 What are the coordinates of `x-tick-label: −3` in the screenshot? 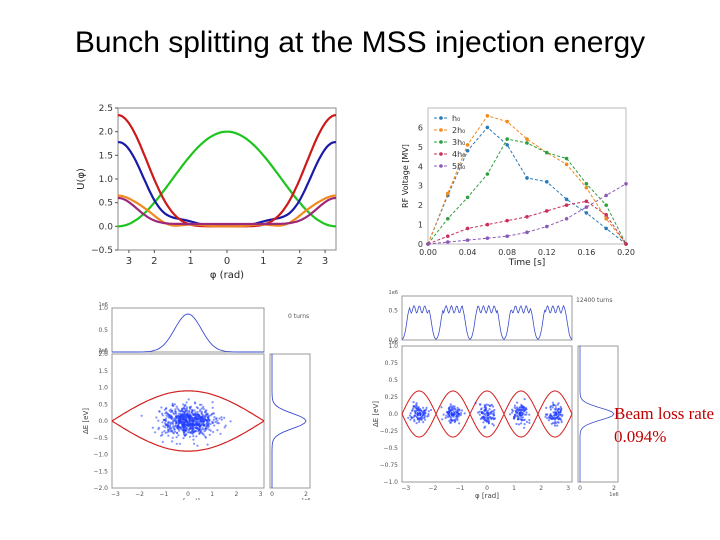 It's located at (115, 494).